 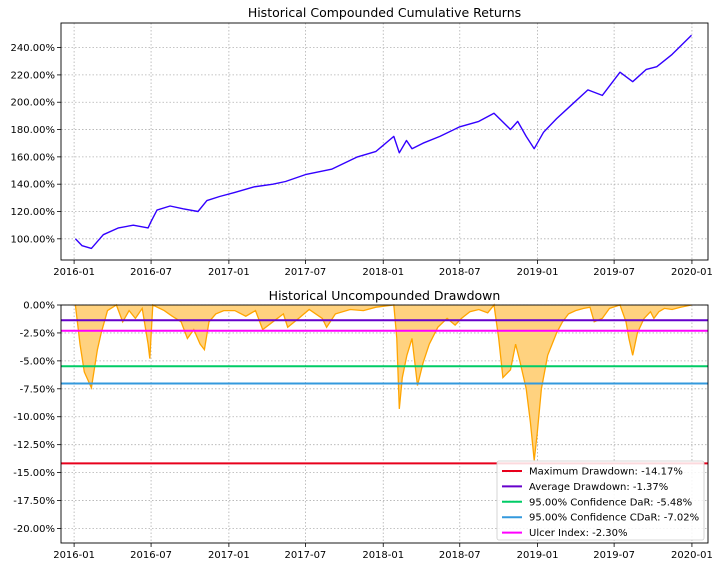 What do you see at coordinates (37, 333) in the screenshot?
I see `y-tick-label: -2.50%` at bounding box center [37, 333].